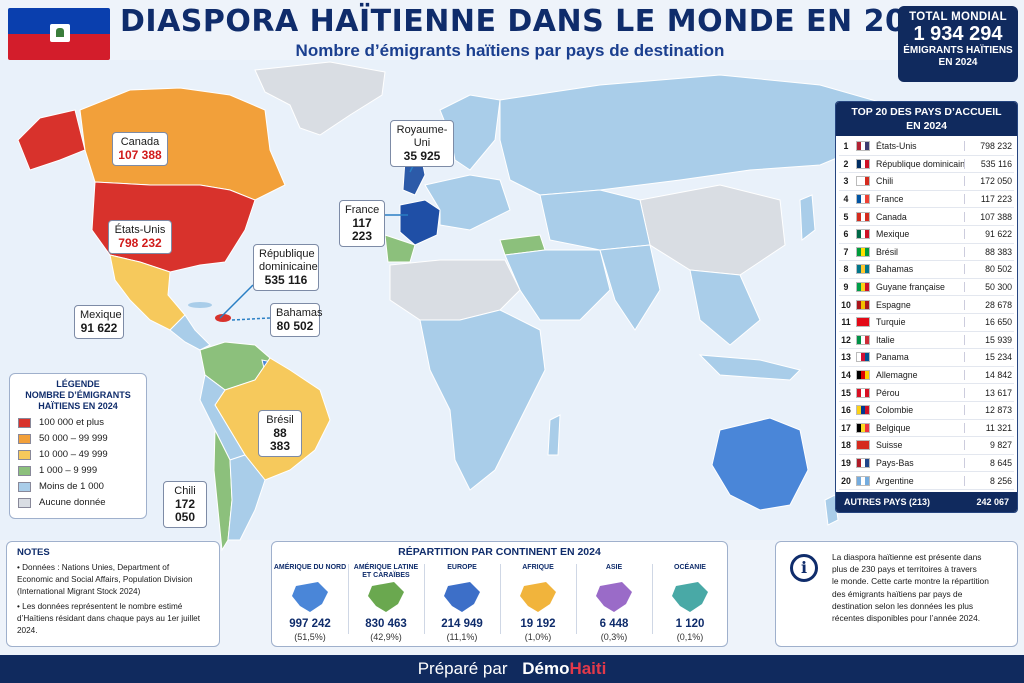  I want to click on continent-item: EUROPE 214 949 (11,1%), so click(462, 604).